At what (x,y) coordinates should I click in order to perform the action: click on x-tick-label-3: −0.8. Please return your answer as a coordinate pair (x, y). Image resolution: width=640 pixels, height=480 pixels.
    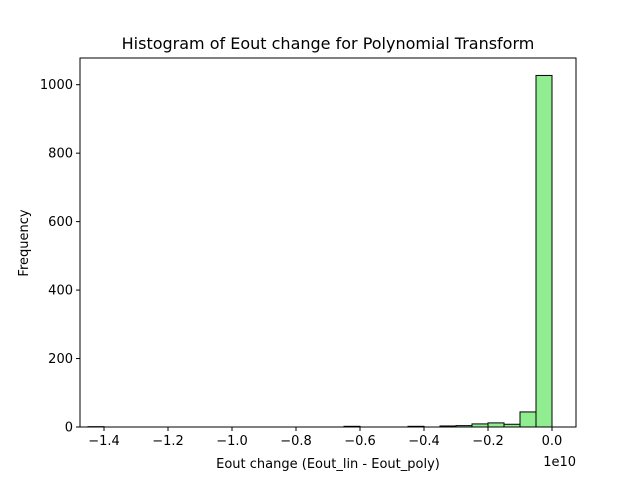
    Looking at the image, I should click on (296, 441).